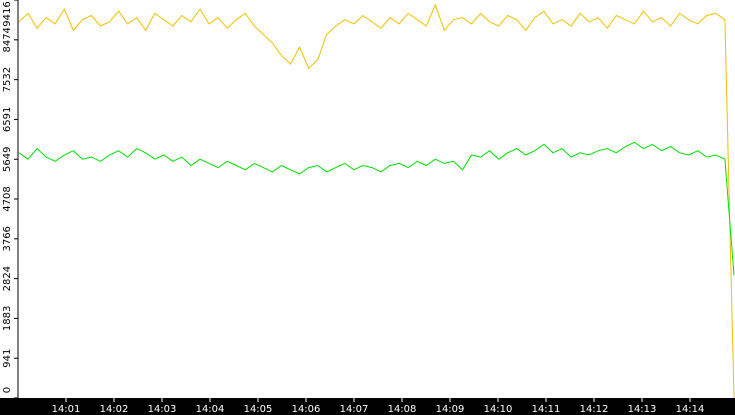  What do you see at coordinates (210, 409) in the screenshot?
I see `x-tick-label: 14:04` at bounding box center [210, 409].